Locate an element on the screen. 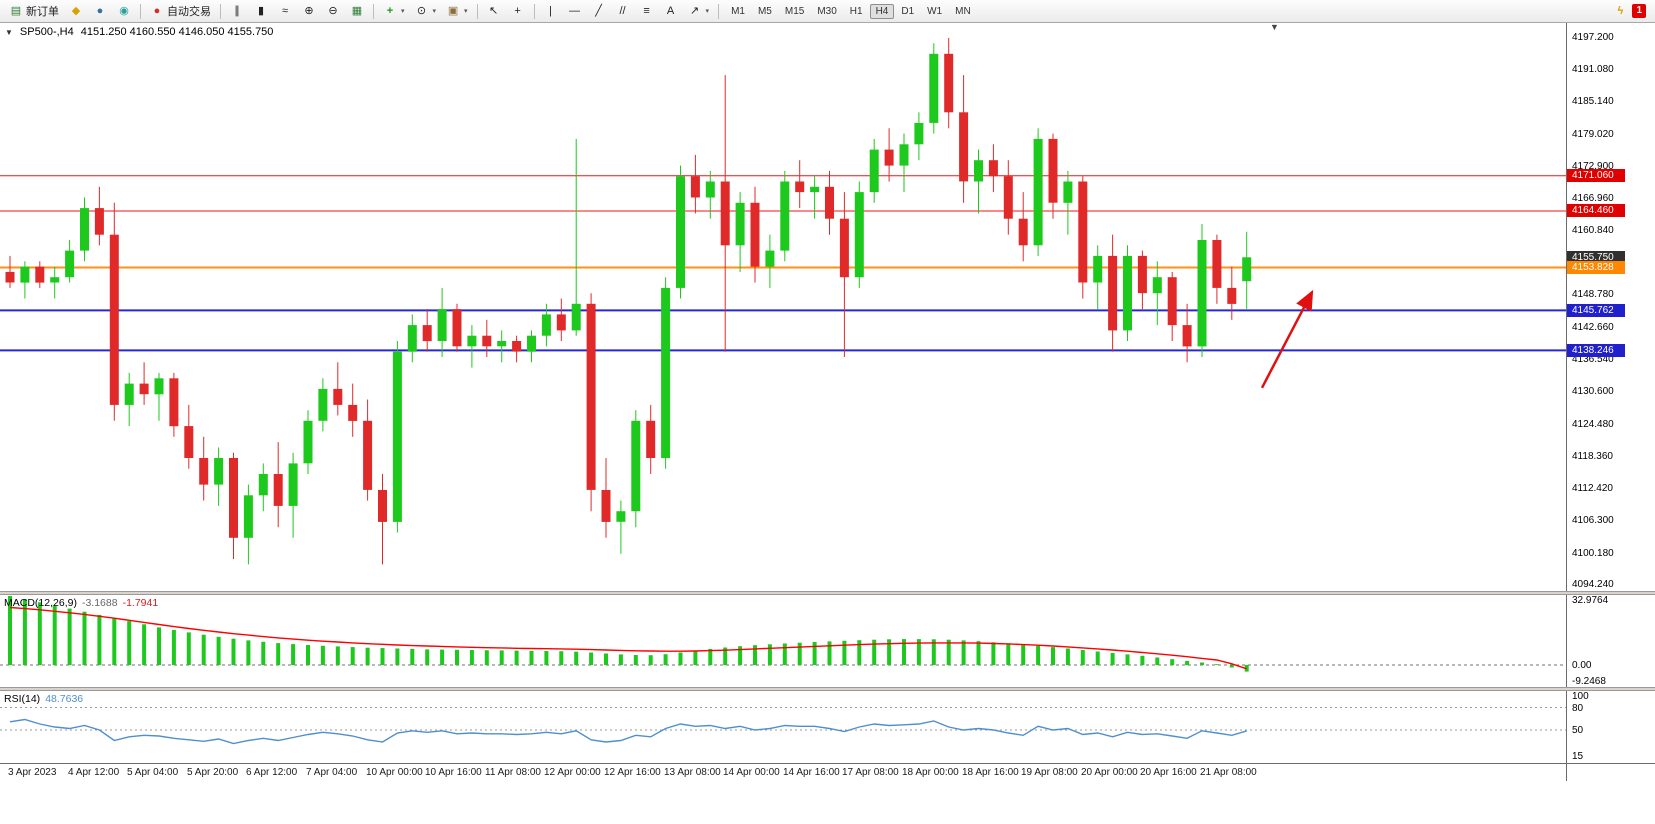  macd-panel: MACD(12,26,9) -3.1688 -1.7941 is located at coordinates (783, 641).